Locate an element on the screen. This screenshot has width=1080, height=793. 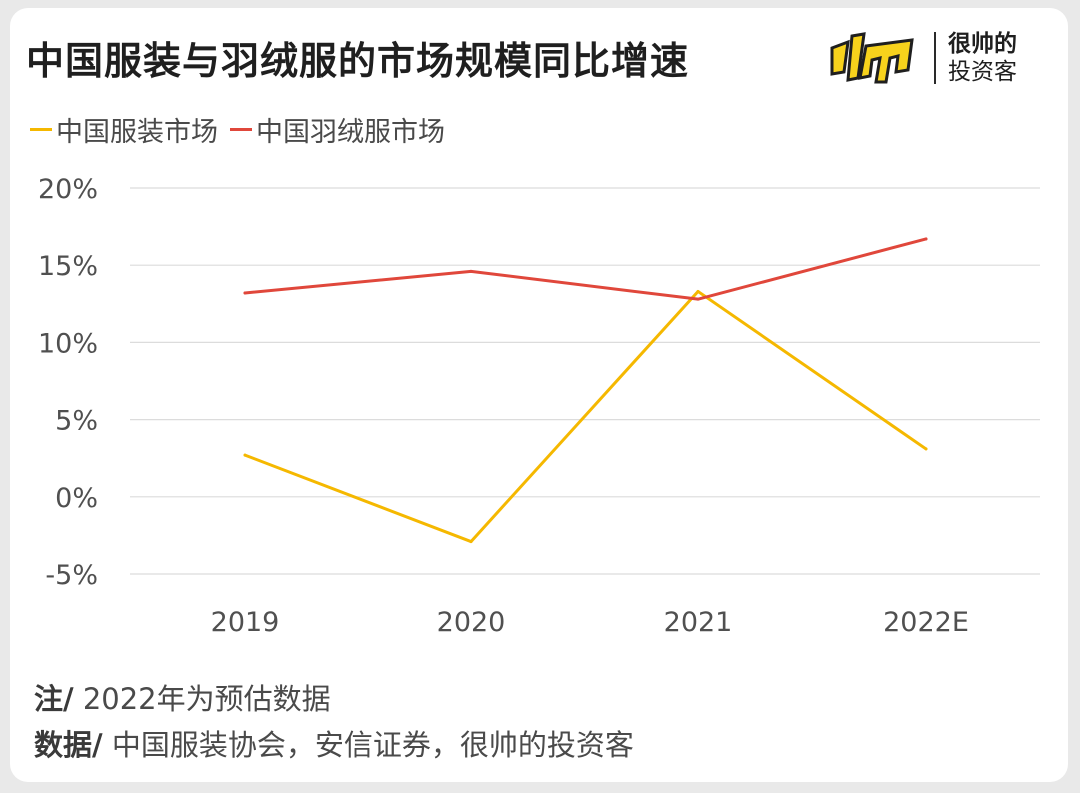
y-tick-label: 5% is located at coordinates (76, 421).